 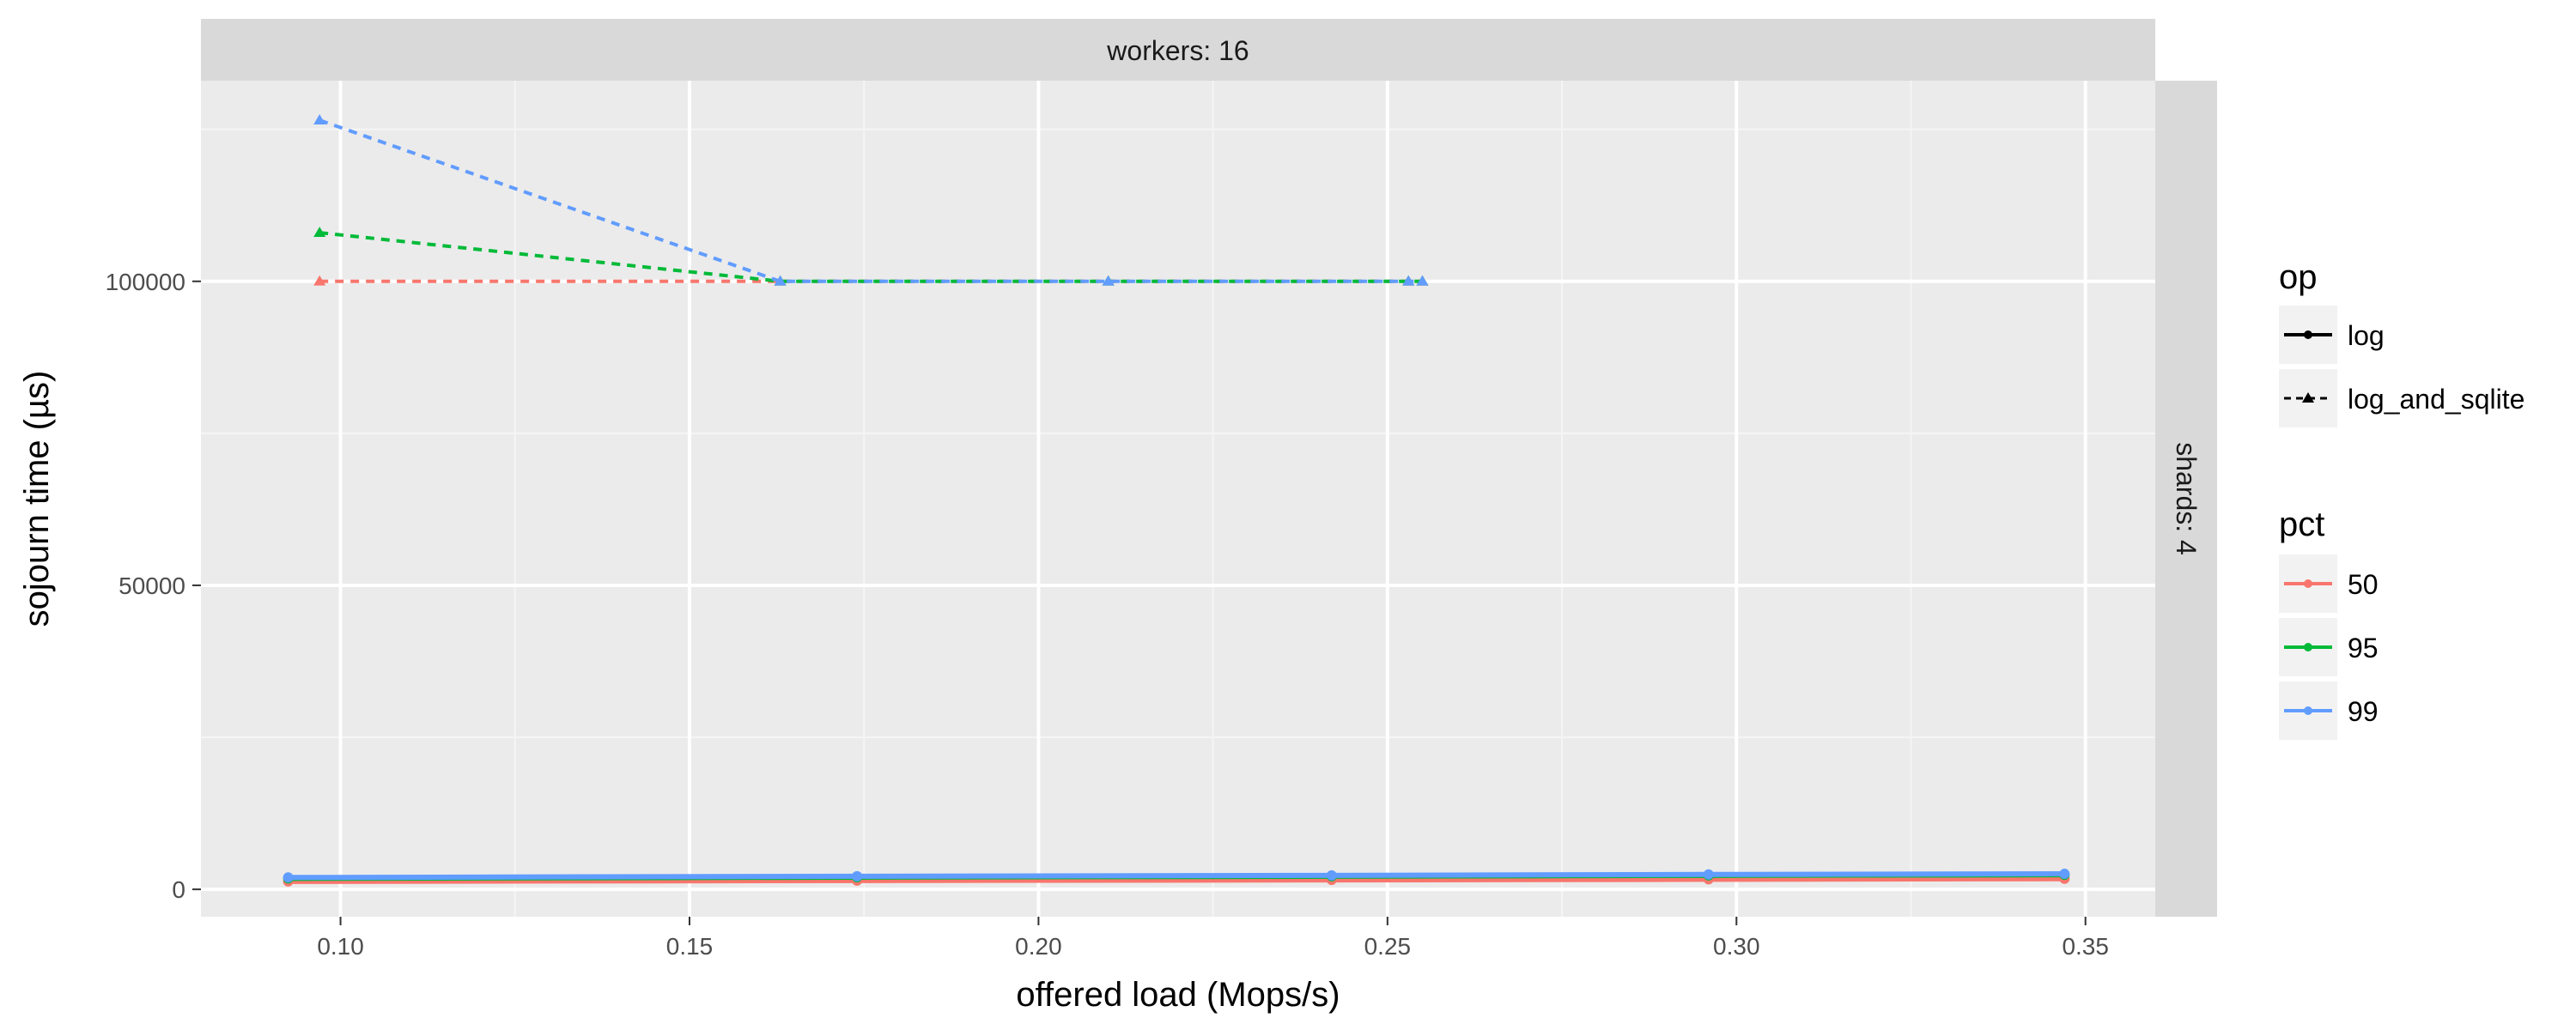 I want to click on legend: op log log_and_sqlite pct 50 95, so click(x=2401, y=499).